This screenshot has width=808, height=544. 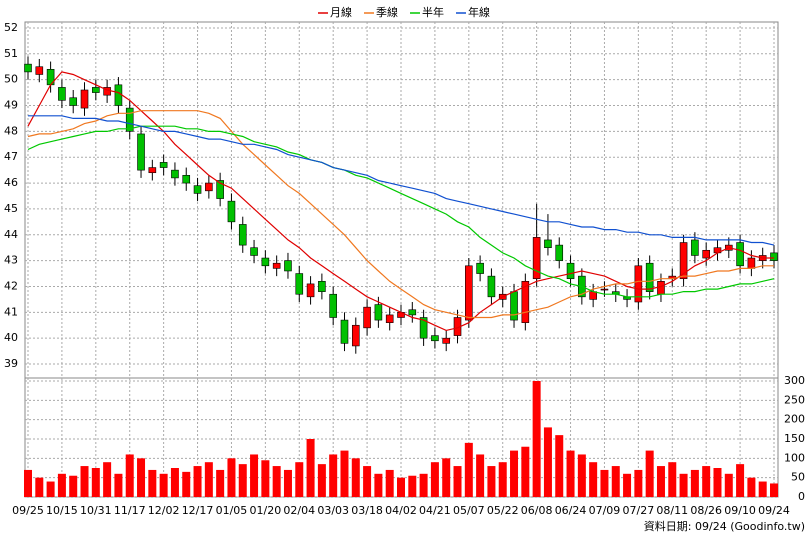 I want to click on x-tick-label: 12/17, so click(x=198, y=510).